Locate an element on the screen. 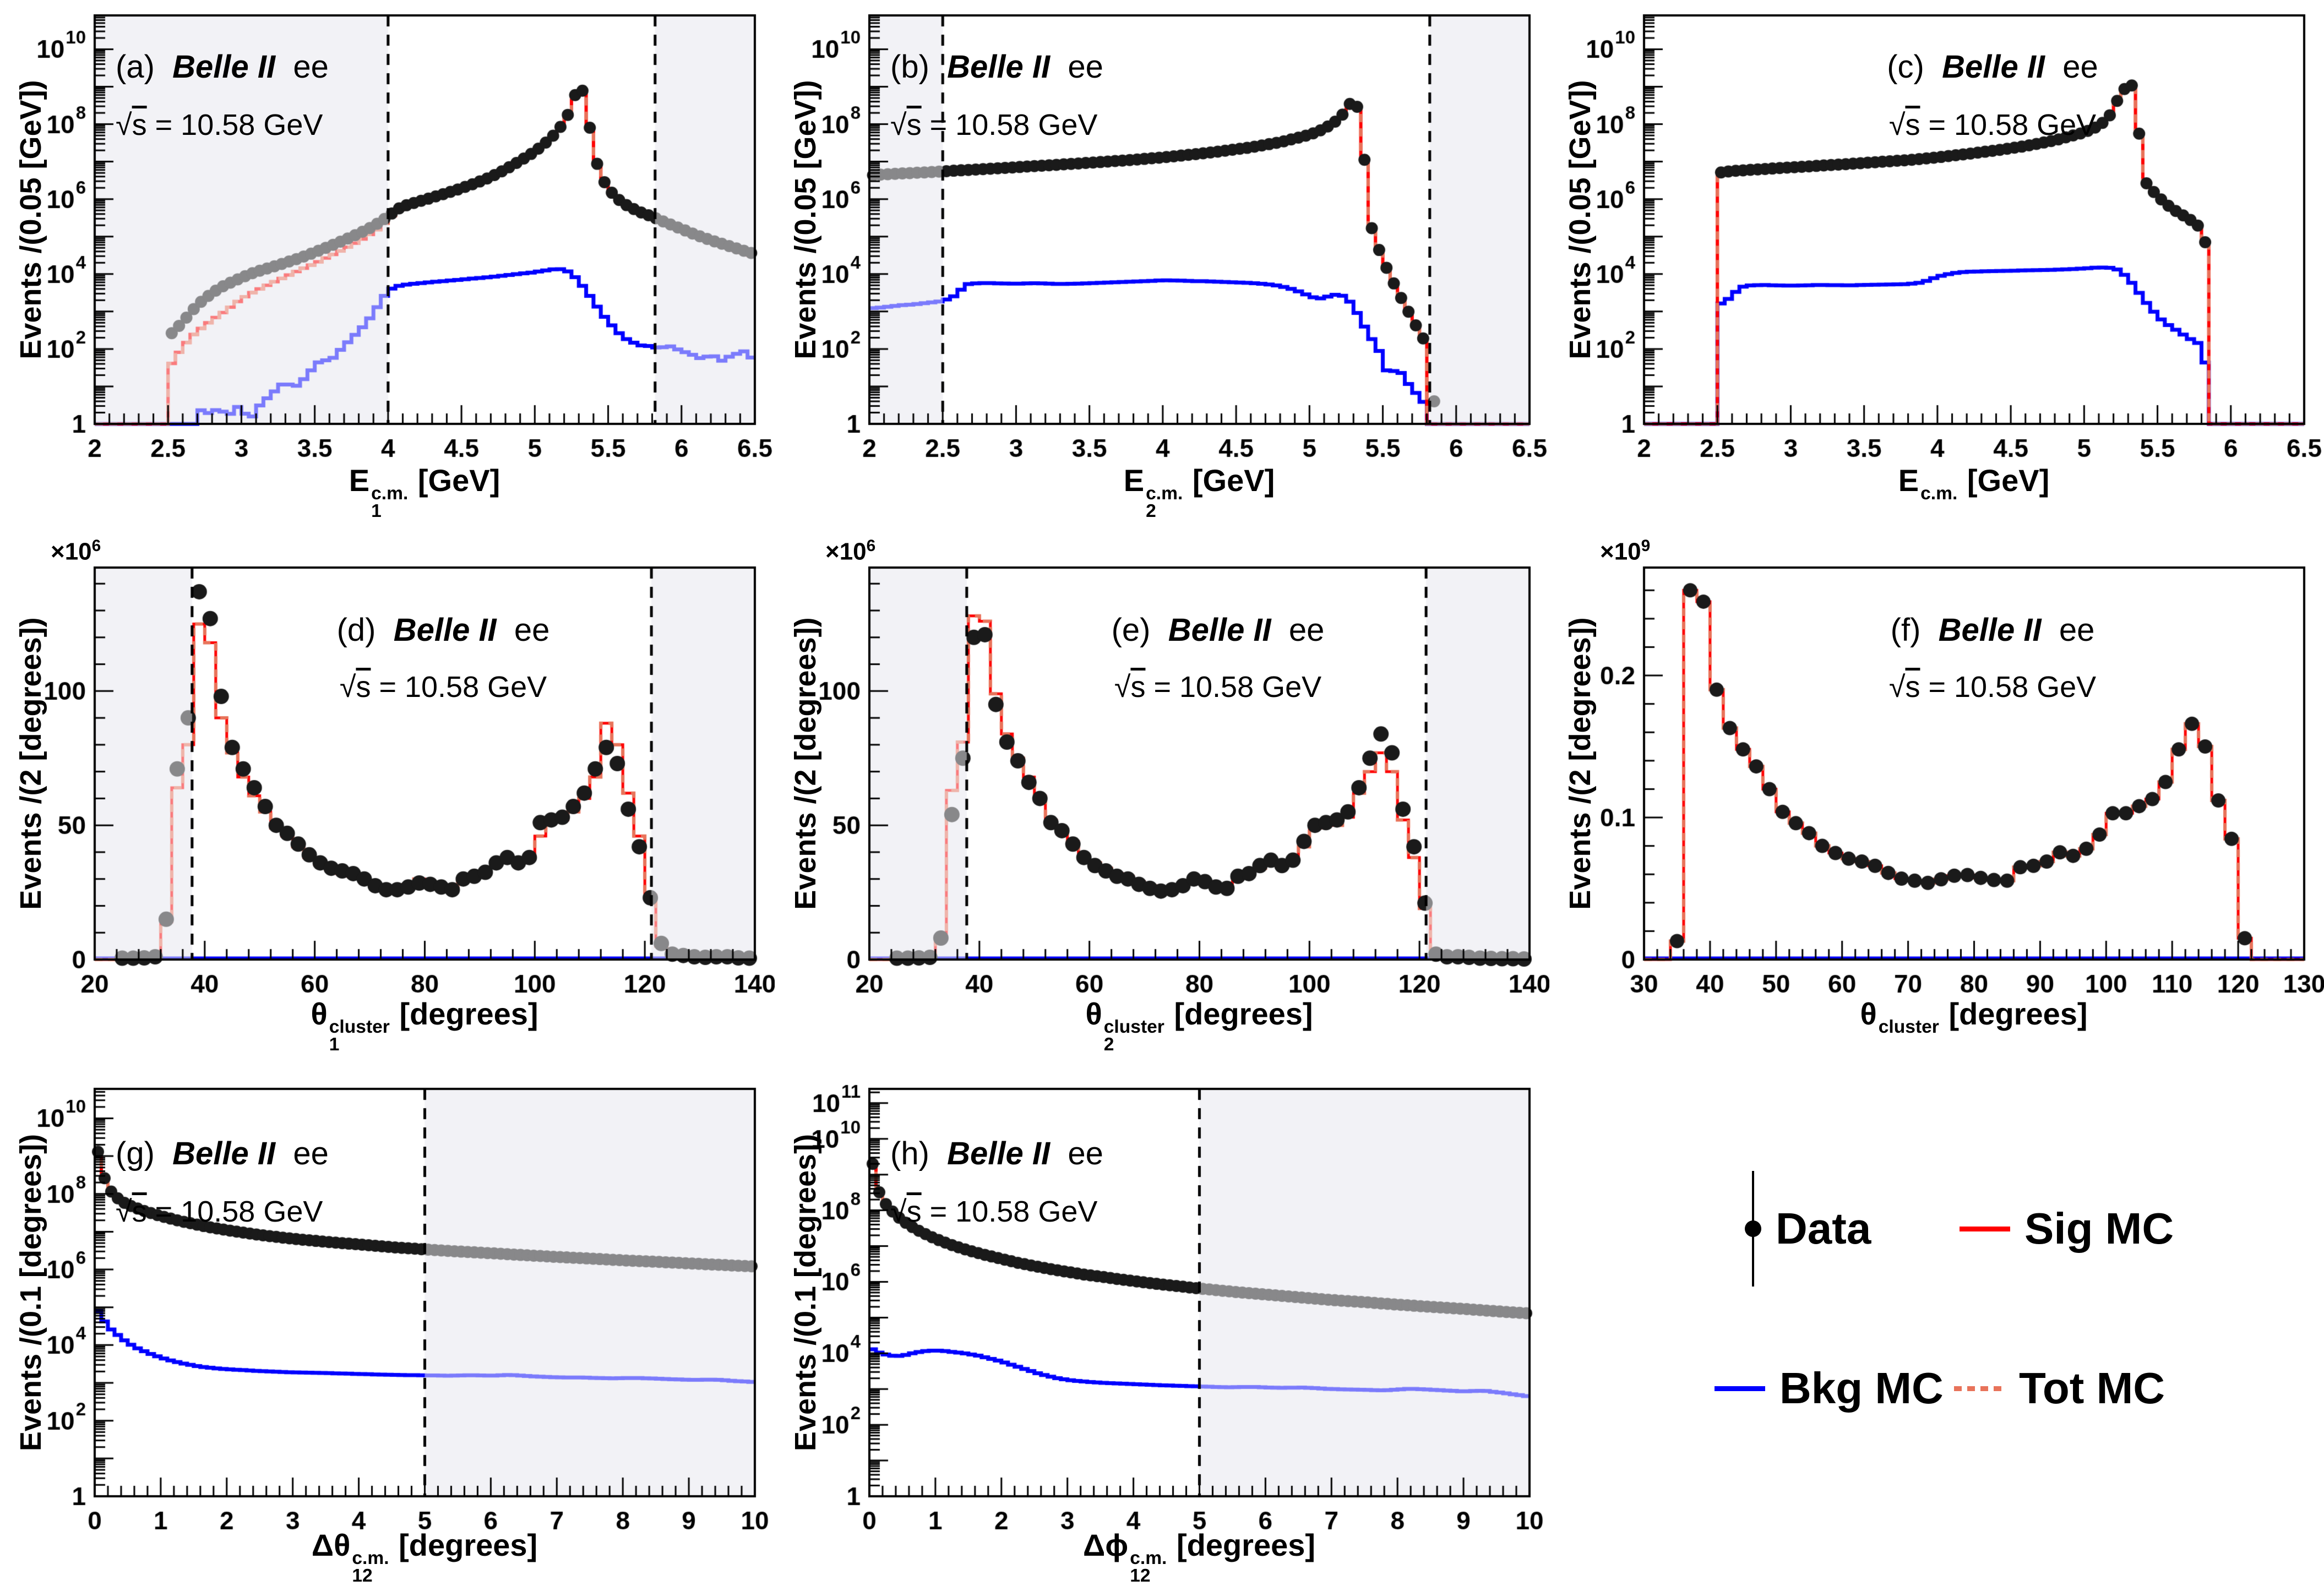 The height and width of the screenshot is (1586, 2324). panel-title-h: (h) Belle II ee is located at coordinates (996, 1153).